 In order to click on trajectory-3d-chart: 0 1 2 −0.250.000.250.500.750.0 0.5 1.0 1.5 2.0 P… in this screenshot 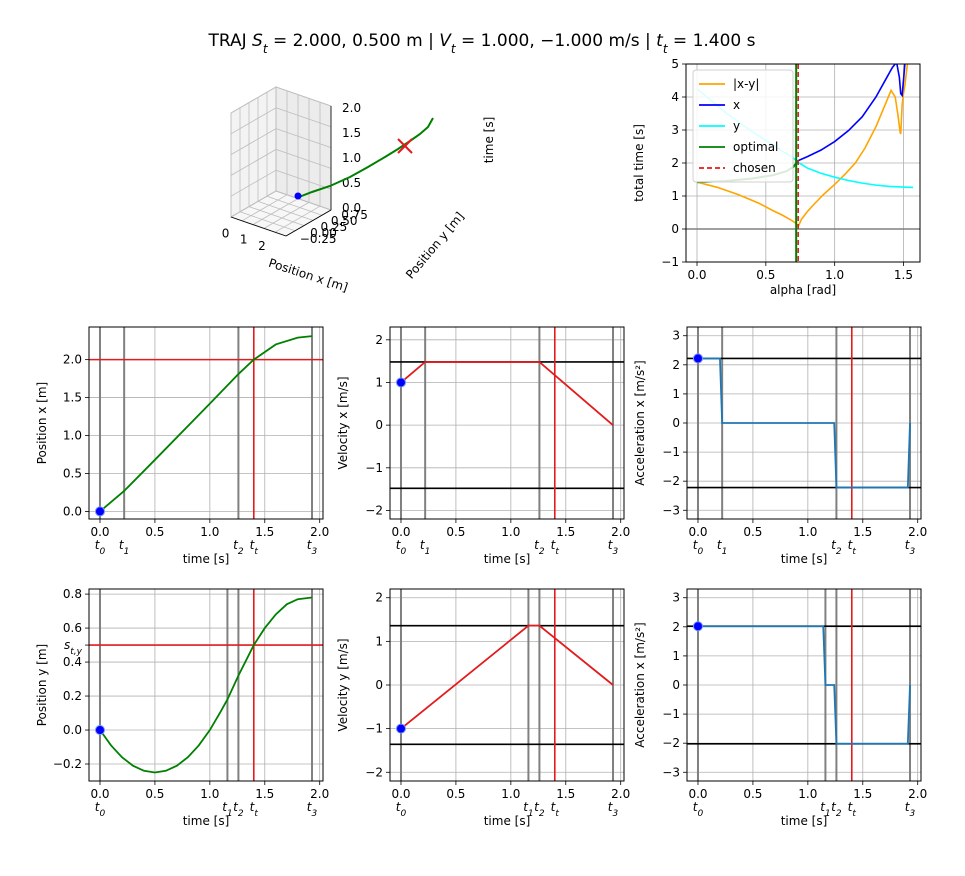, I will do `click(359, 190)`.